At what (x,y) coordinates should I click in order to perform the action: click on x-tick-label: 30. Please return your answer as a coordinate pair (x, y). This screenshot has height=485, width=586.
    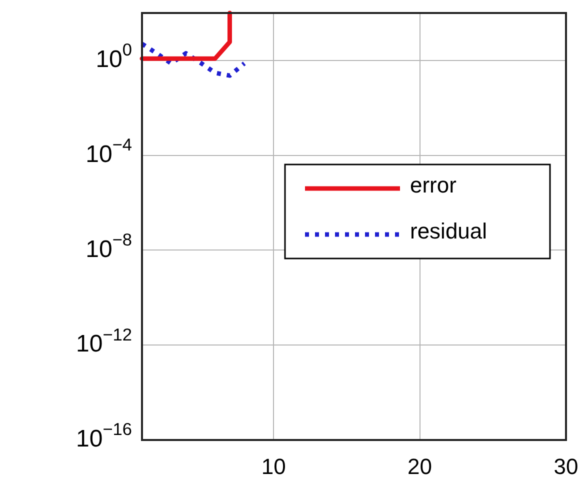
    Looking at the image, I should click on (566, 467).